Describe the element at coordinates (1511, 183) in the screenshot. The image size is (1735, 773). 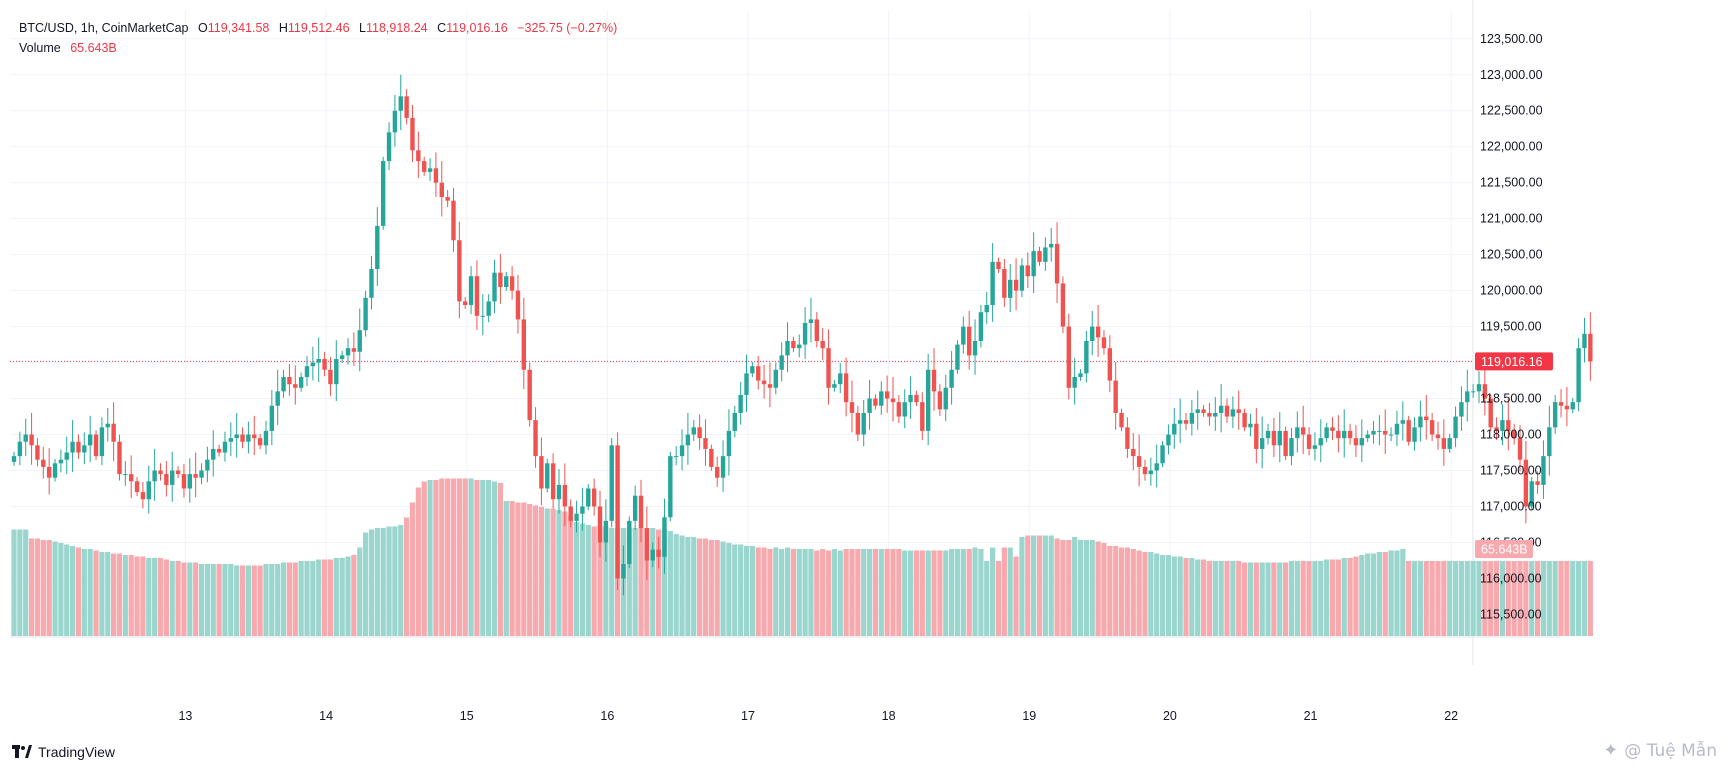
I see `price-tick-label: 121,500.00` at that location.